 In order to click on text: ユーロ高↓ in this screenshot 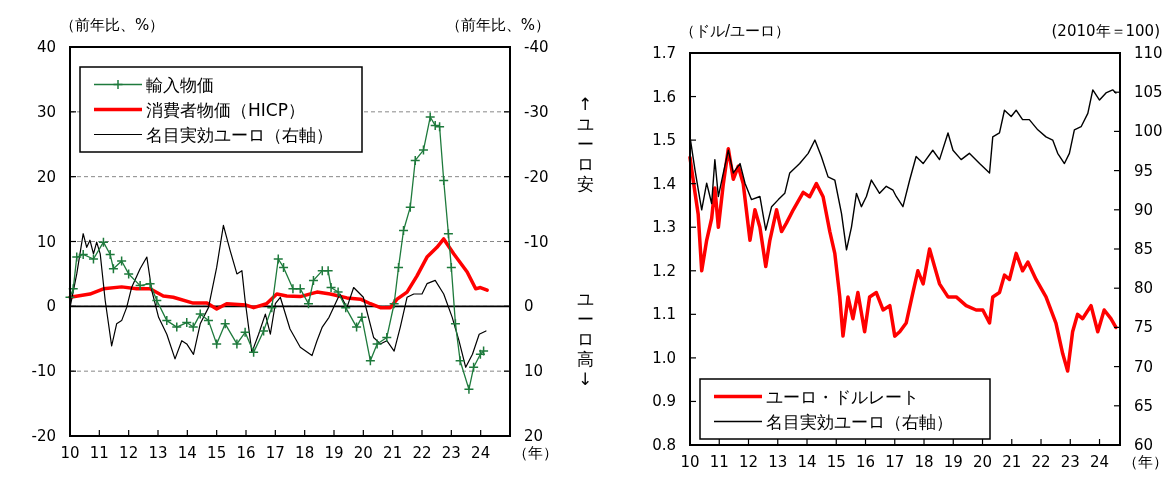, I will do `click(585, 338)`.